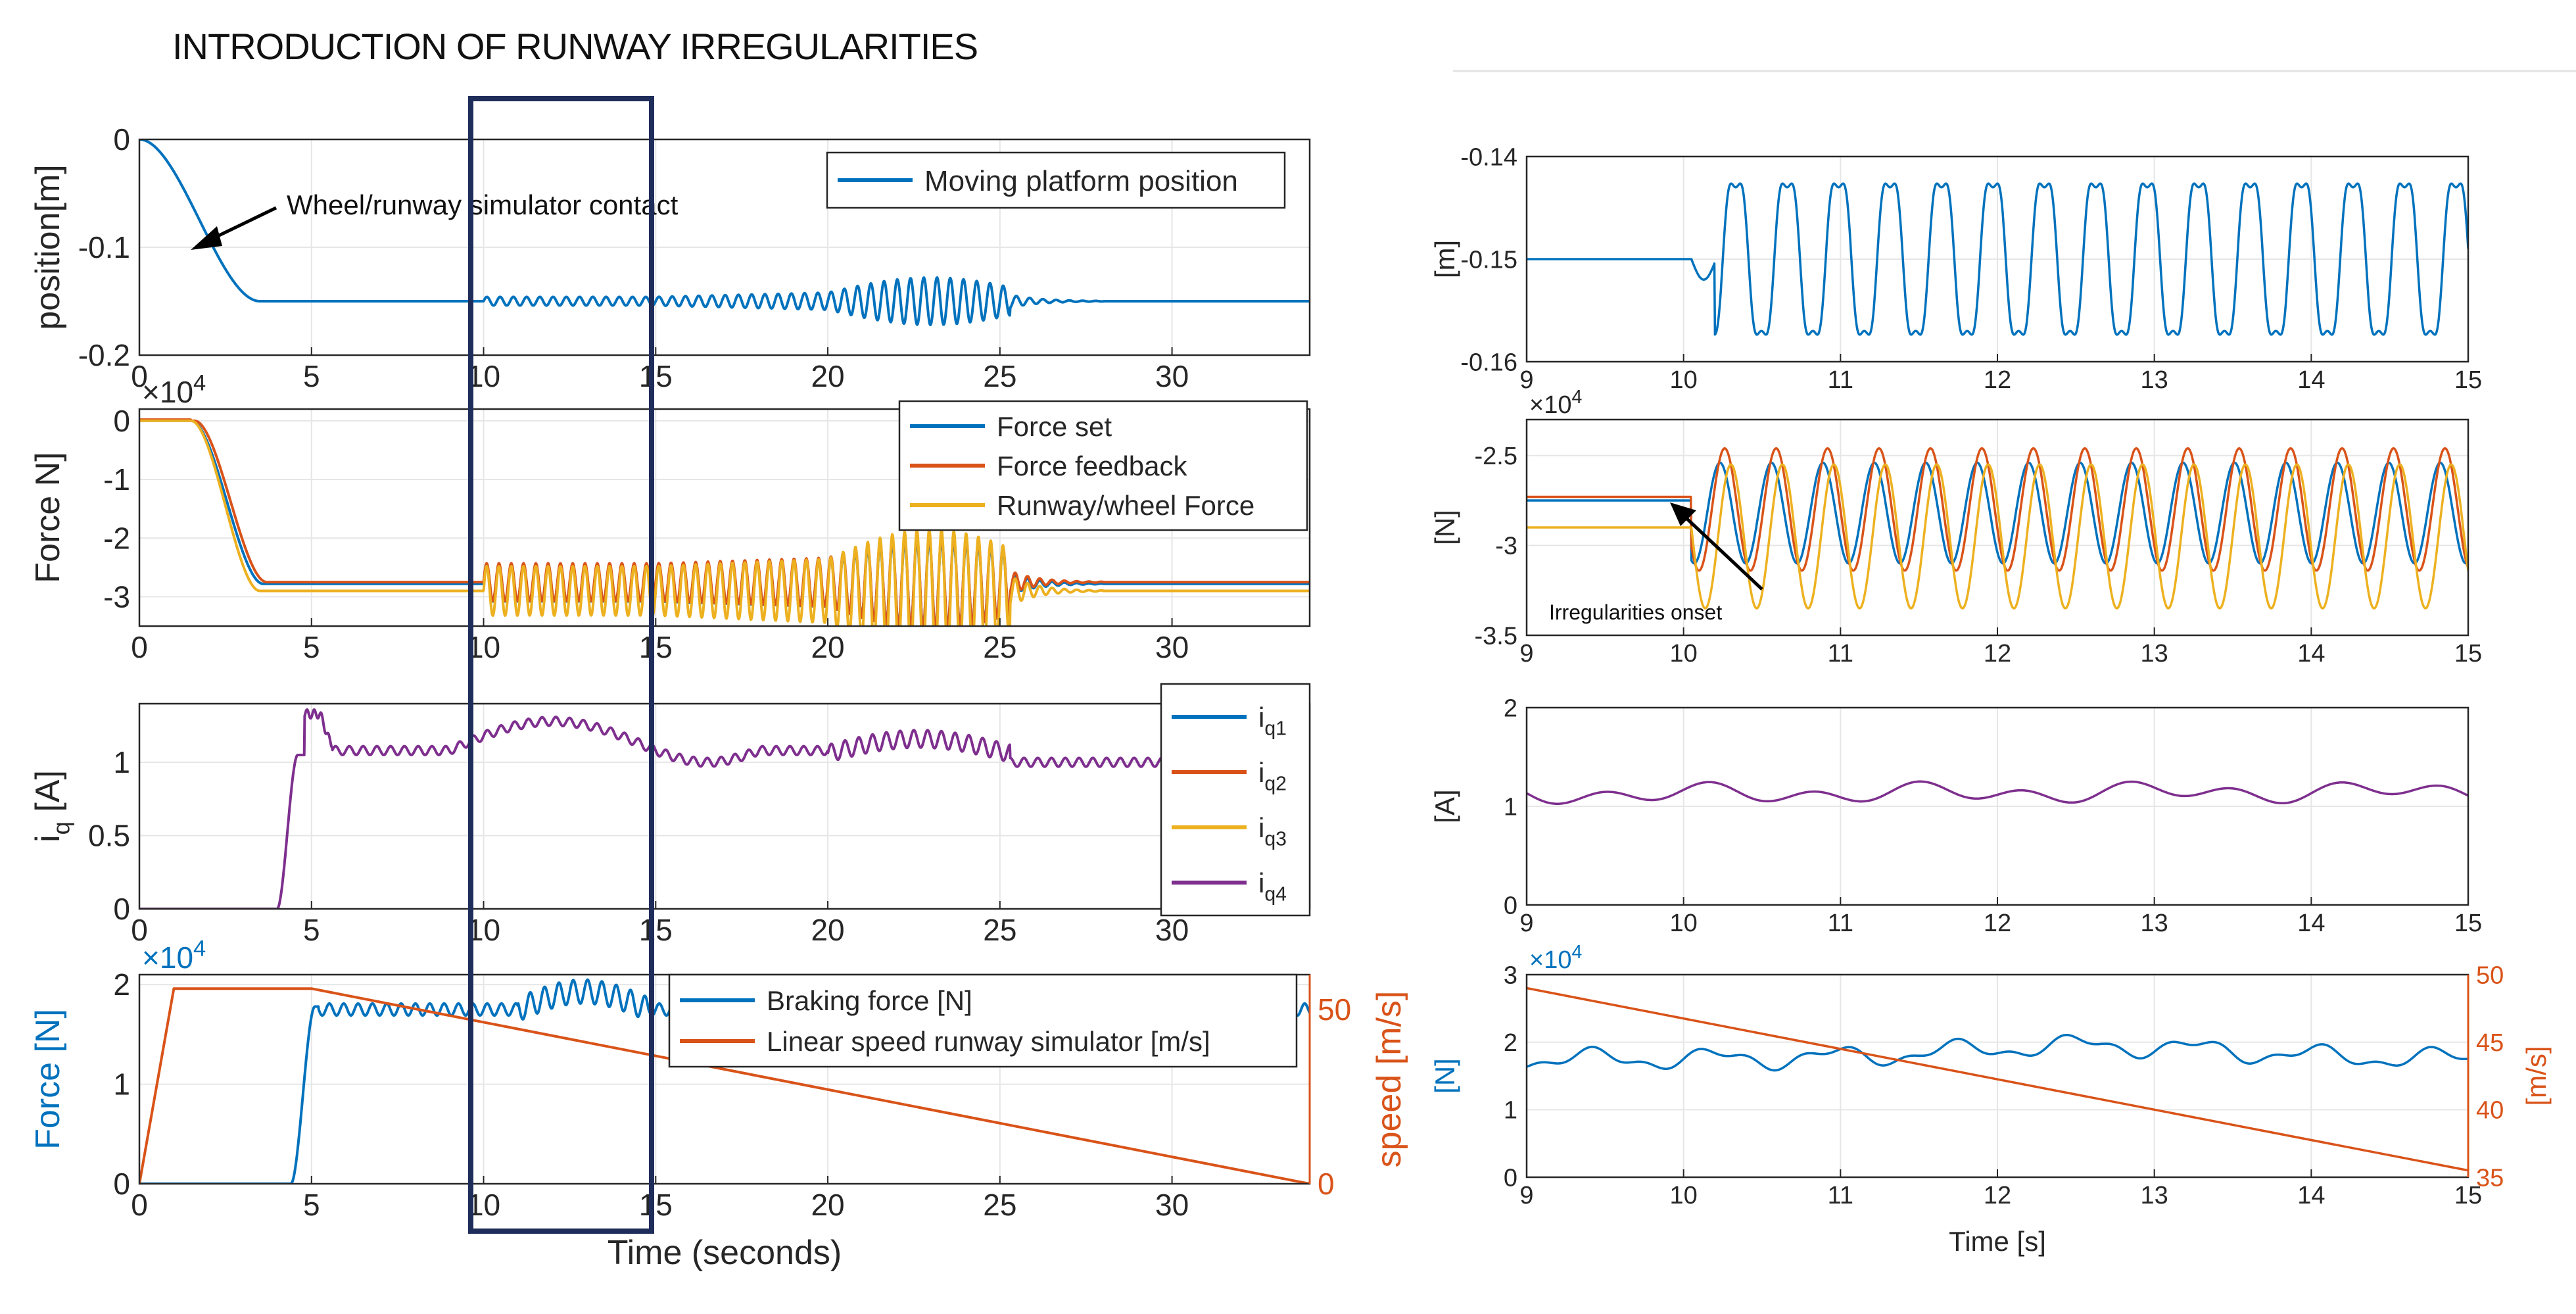 The width and height of the screenshot is (2576, 1314). Describe the element at coordinates (52, 806) in the screenshot. I see `y-axis-label: iq [A]` at that location.